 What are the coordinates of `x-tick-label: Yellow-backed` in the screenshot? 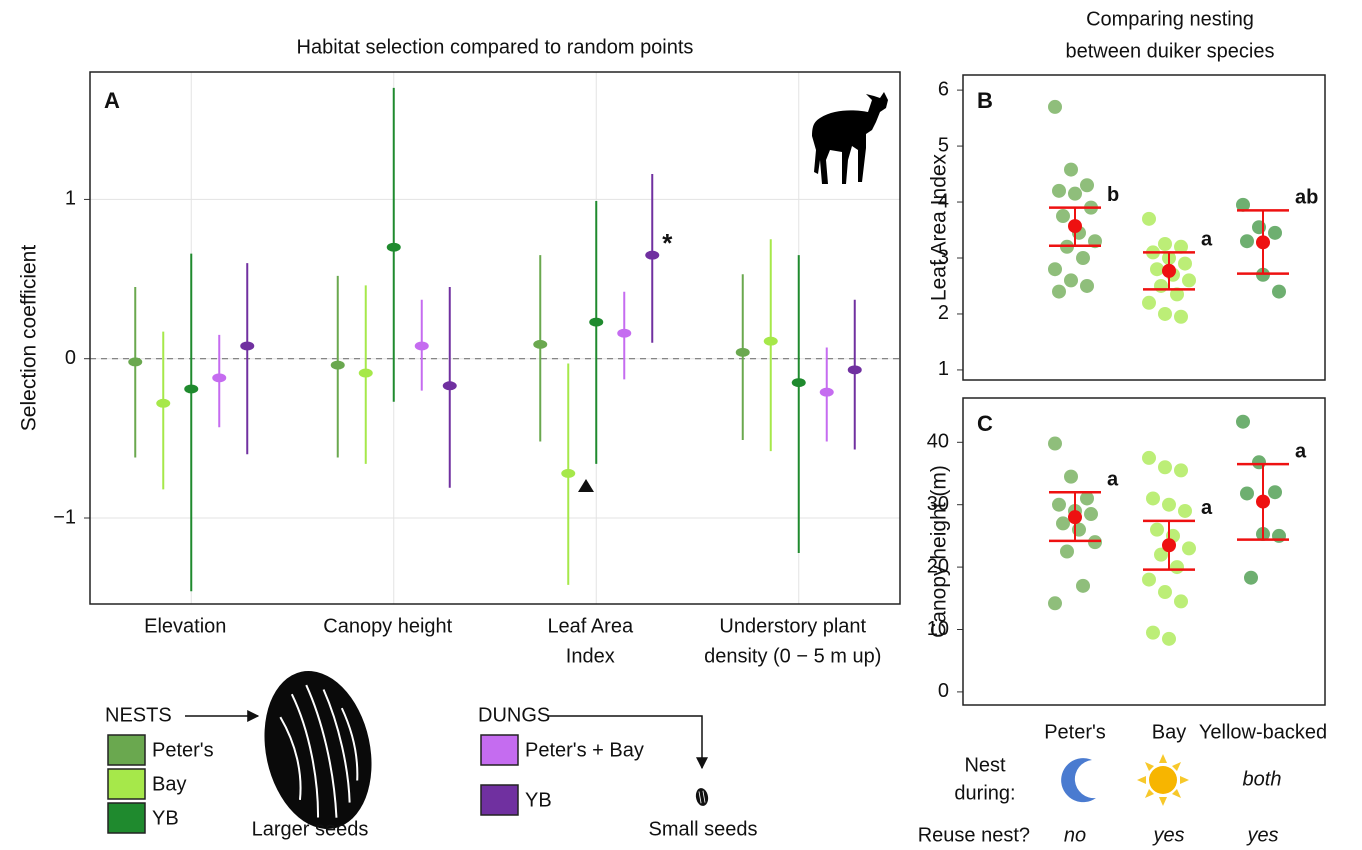 It's located at (1263, 732).